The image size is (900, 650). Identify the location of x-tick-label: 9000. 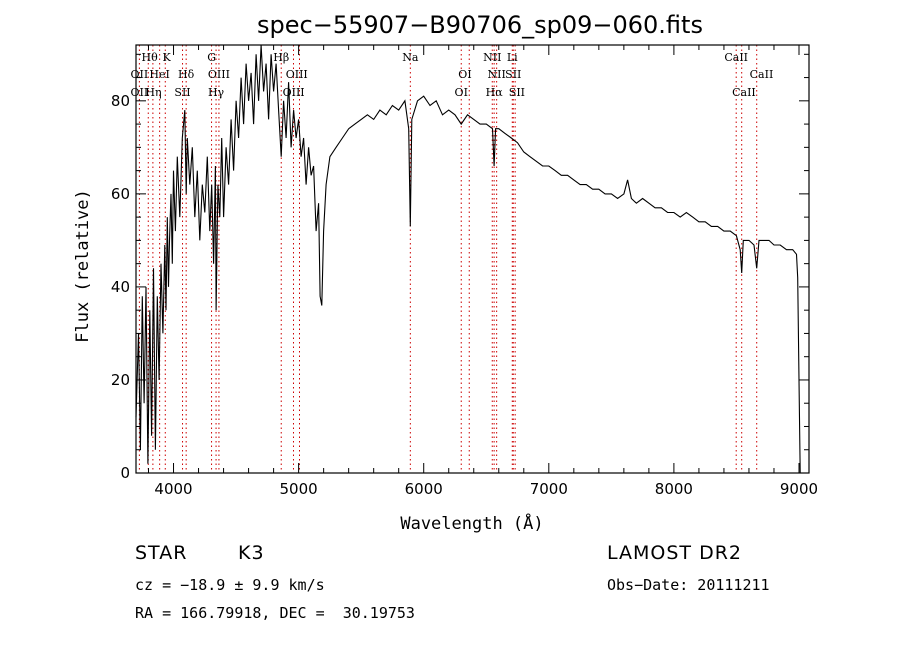
(799, 489).